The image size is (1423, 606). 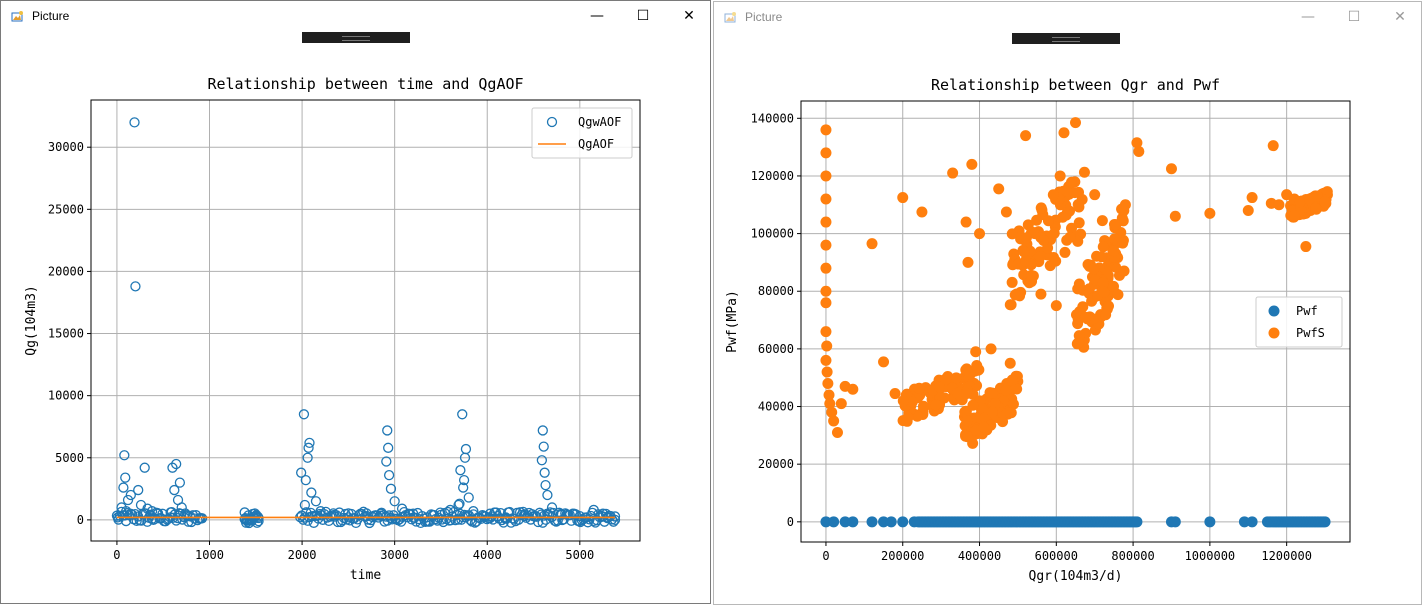 What do you see at coordinates (596, 144) in the screenshot?
I see `legend-label-QgAOF: QgAOF` at bounding box center [596, 144].